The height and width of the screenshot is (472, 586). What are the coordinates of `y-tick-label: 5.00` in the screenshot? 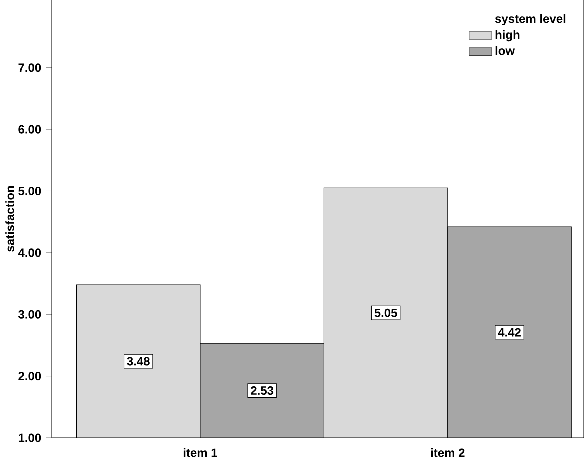 It's located at (30, 191).